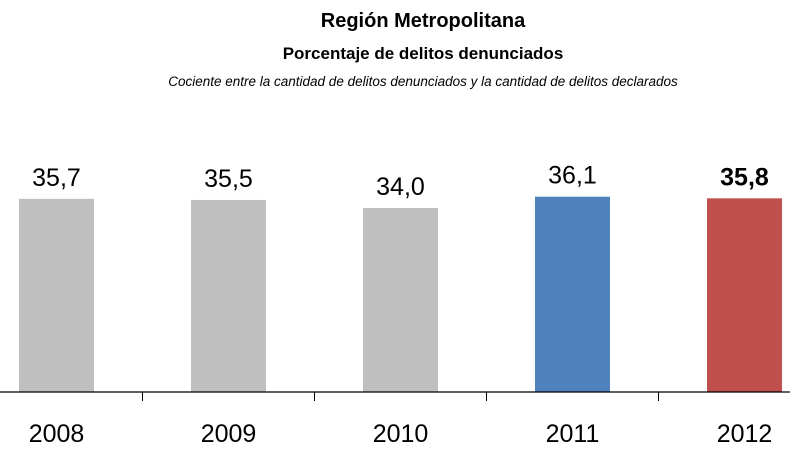  I want to click on bar-2010, so click(400, 300).